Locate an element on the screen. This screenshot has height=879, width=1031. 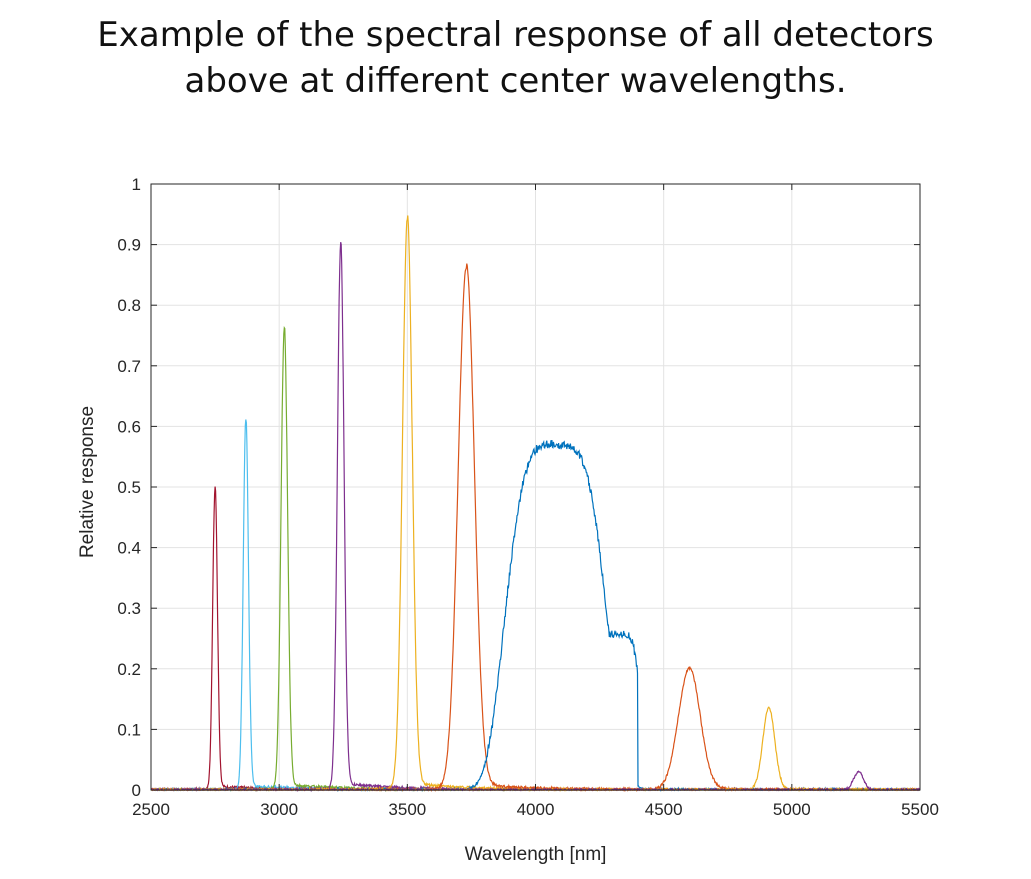
x-tick-label: 4000 is located at coordinates (536, 809).